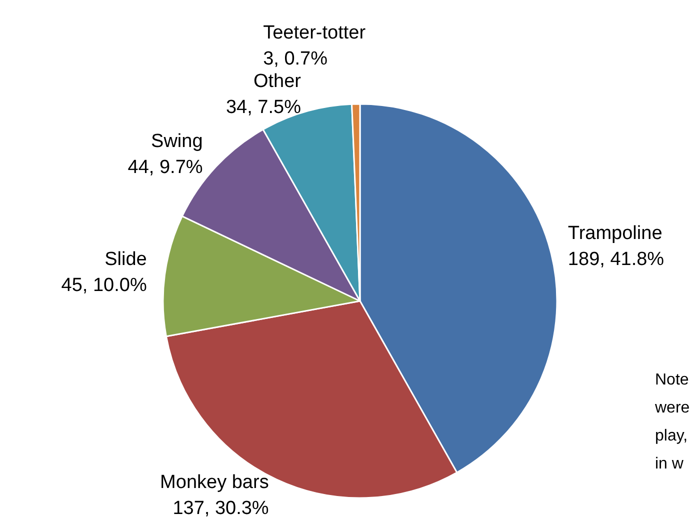 The width and height of the screenshot is (696, 531). What do you see at coordinates (669, 464) in the screenshot?
I see `text: in w` at bounding box center [669, 464].